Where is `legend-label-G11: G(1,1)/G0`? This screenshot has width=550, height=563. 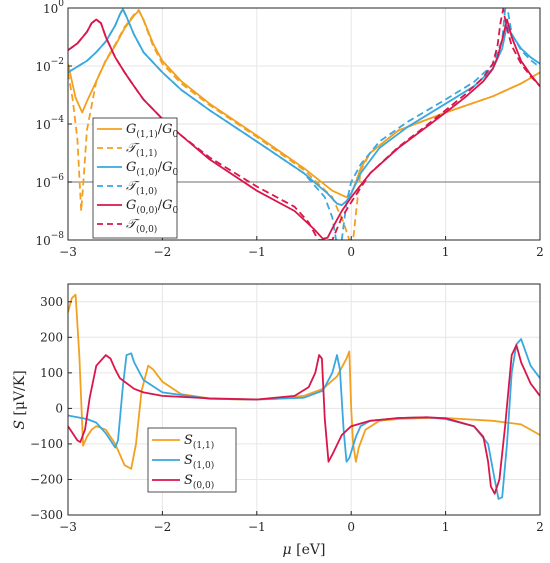 legend-label-G11: G(1,1)/G0 is located at coordinates (152, 131).